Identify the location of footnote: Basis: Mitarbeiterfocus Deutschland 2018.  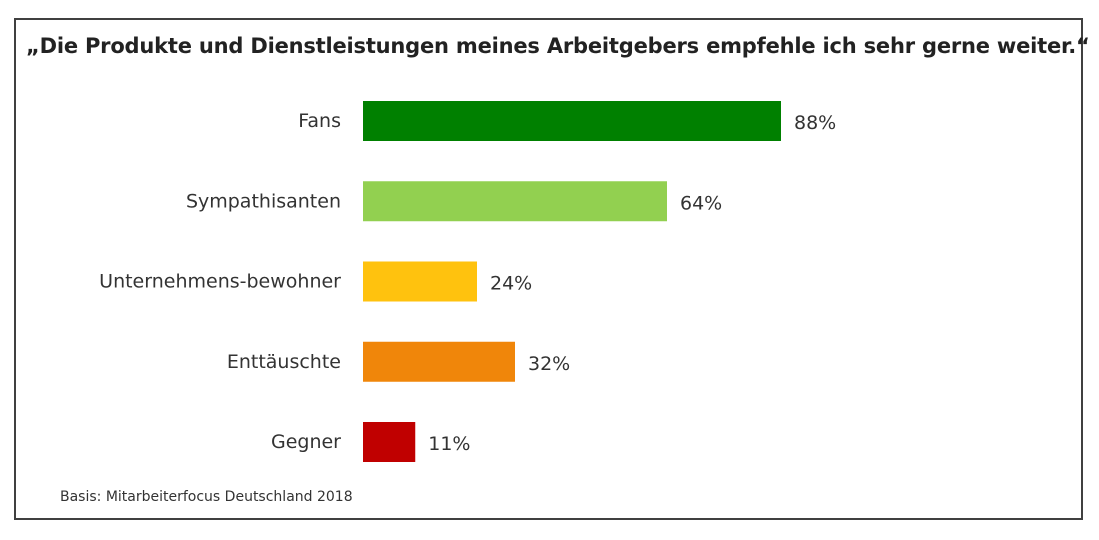
(206, 497).